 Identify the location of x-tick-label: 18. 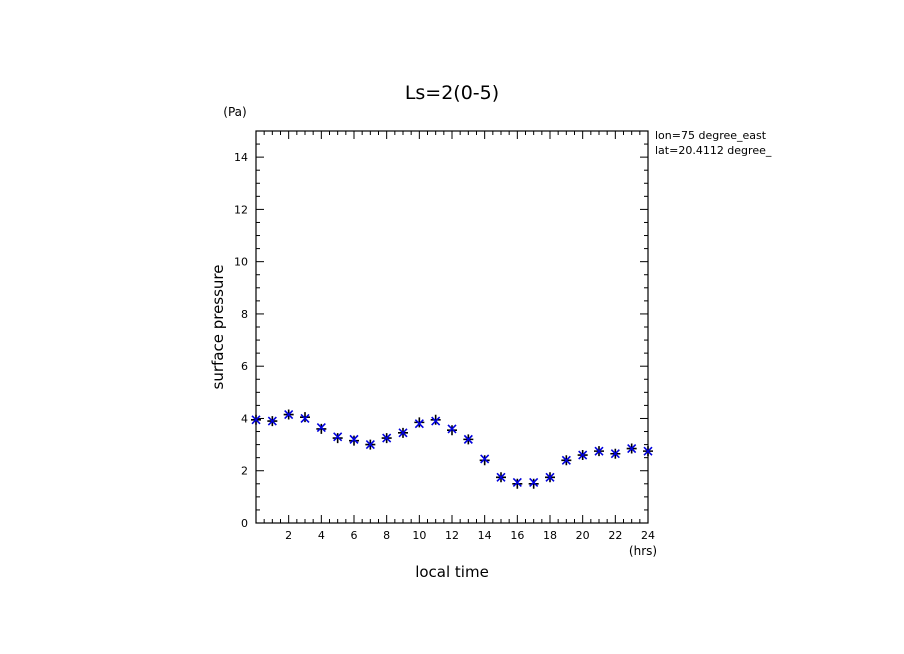
(550, 535).